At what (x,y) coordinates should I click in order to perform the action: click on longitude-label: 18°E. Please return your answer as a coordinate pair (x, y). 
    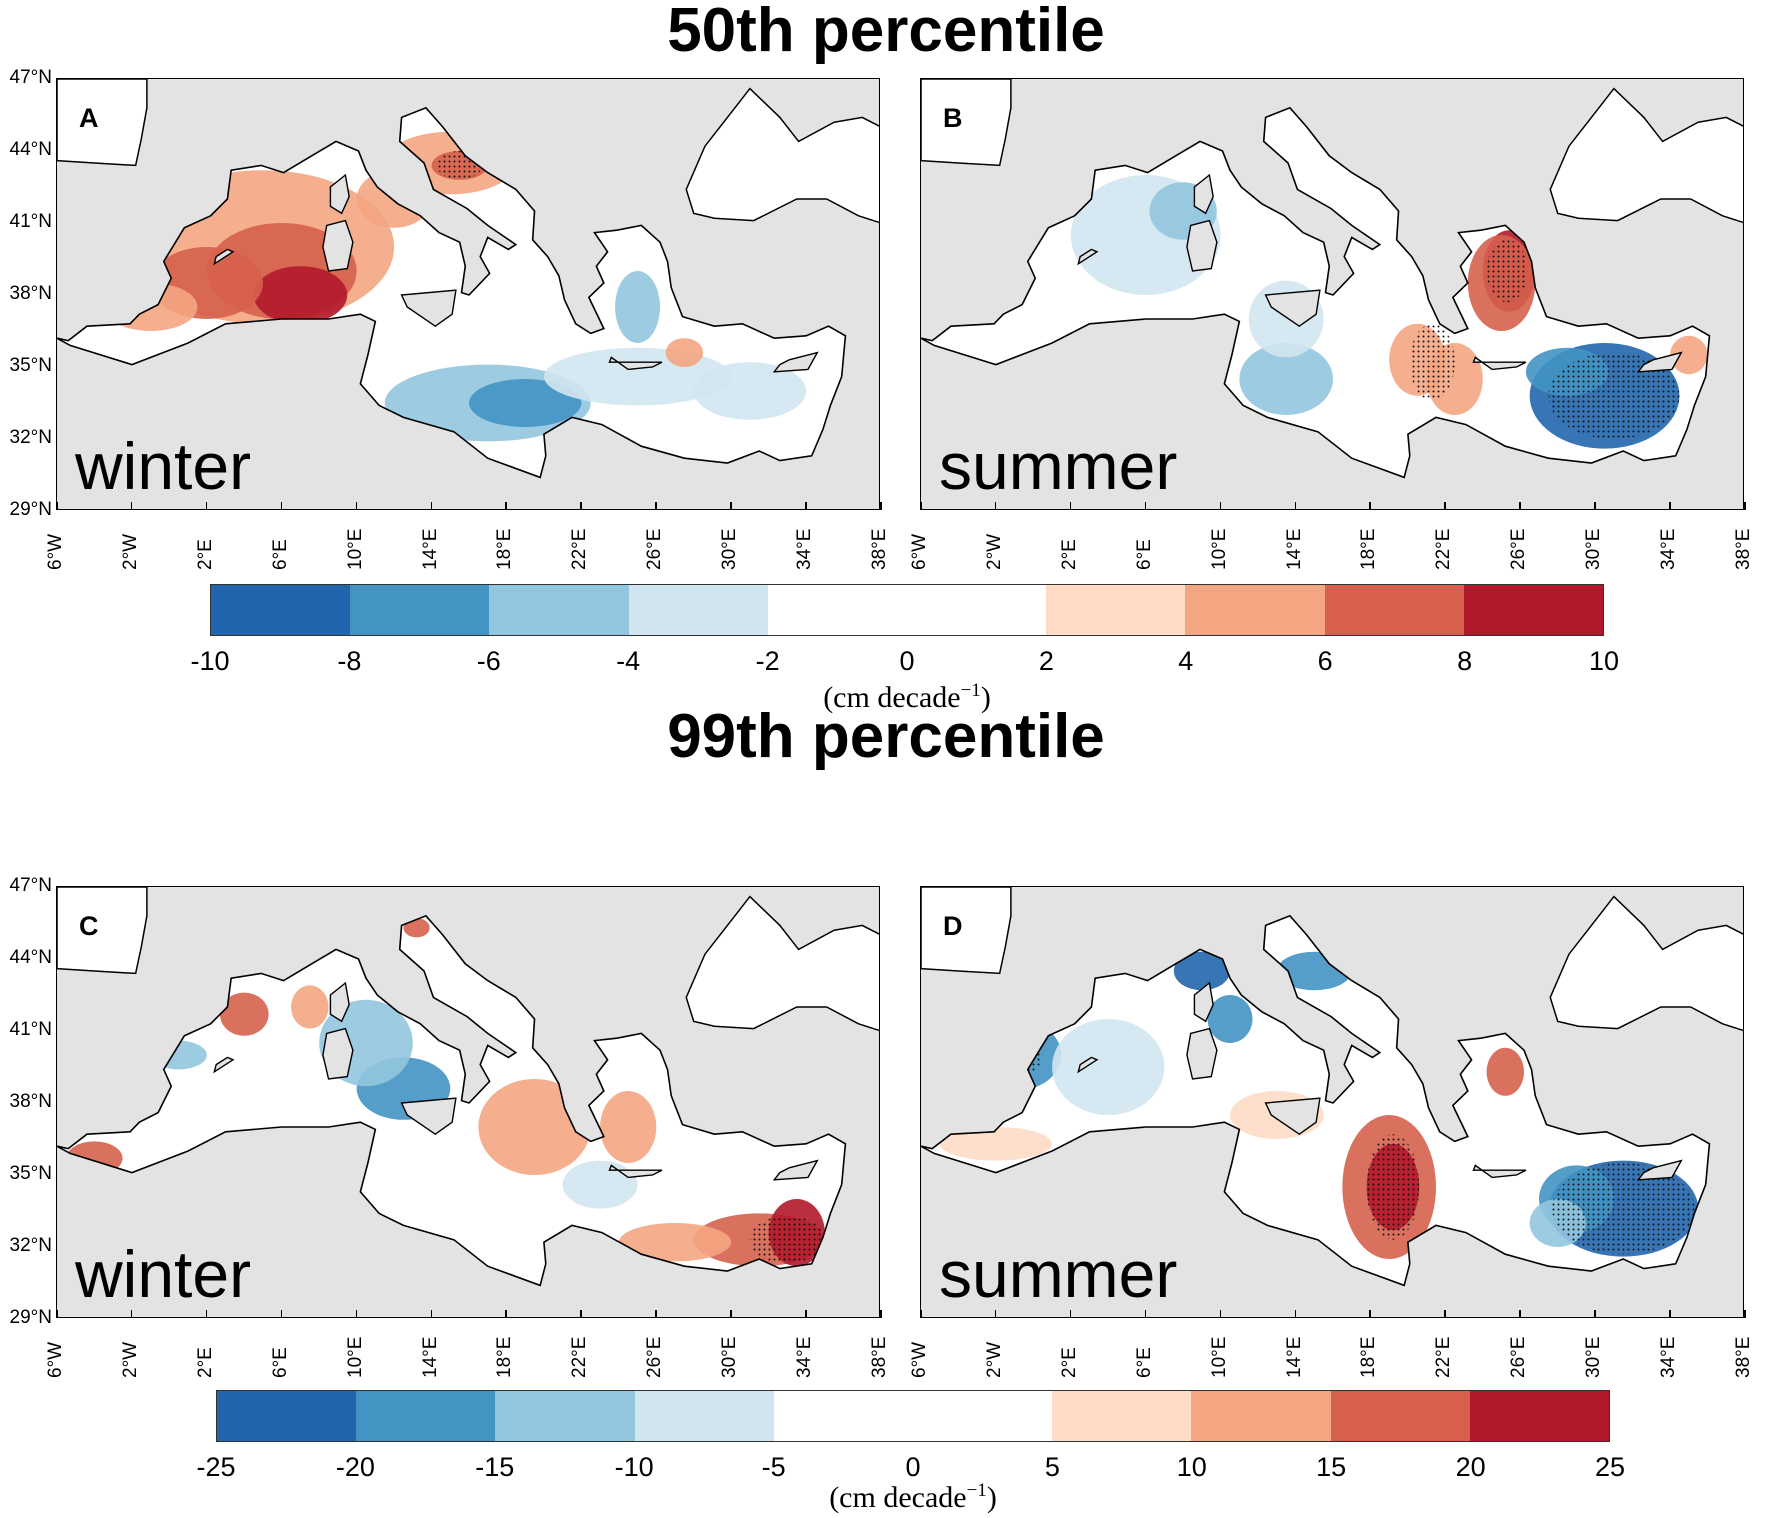
    Looking at the image, I should click on (1369, 549).